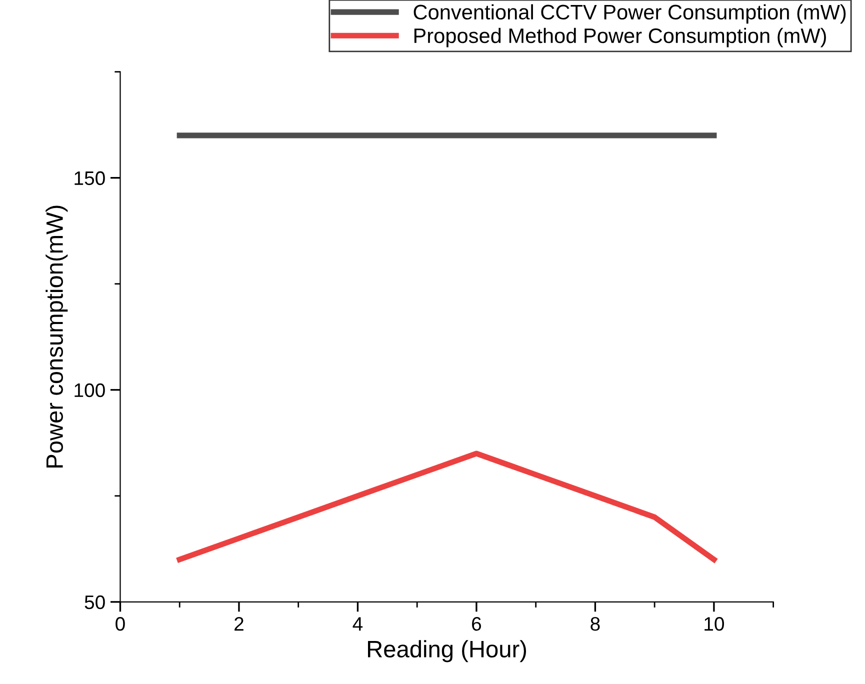 The image size is (865, 684). Describe the element at coordinates (714, 624) in the screenshot. I see `x-tick-label: 10` at that location.